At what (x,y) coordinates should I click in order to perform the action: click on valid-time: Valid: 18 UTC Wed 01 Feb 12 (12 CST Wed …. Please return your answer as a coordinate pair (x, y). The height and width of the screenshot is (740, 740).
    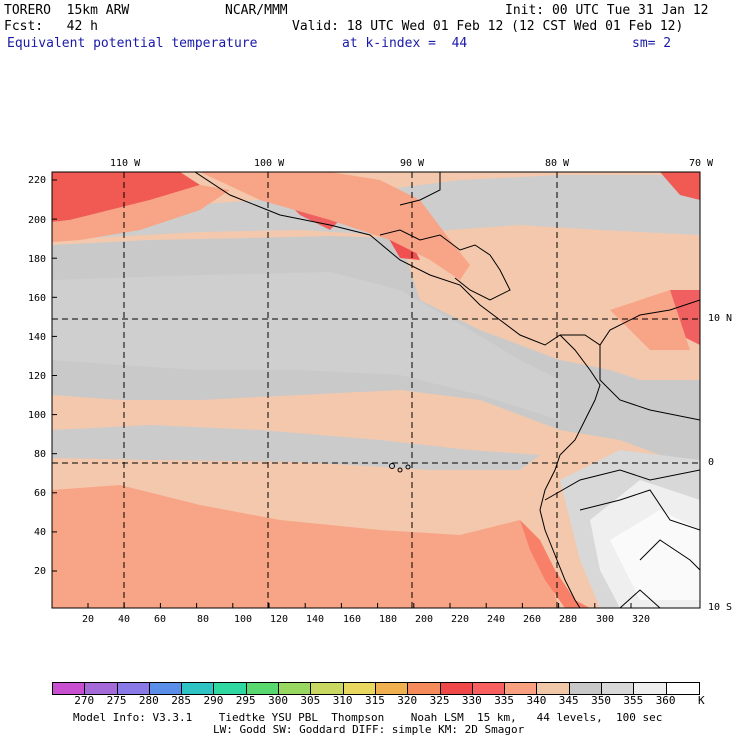
    Looking at the image, I should click on (488, 26).